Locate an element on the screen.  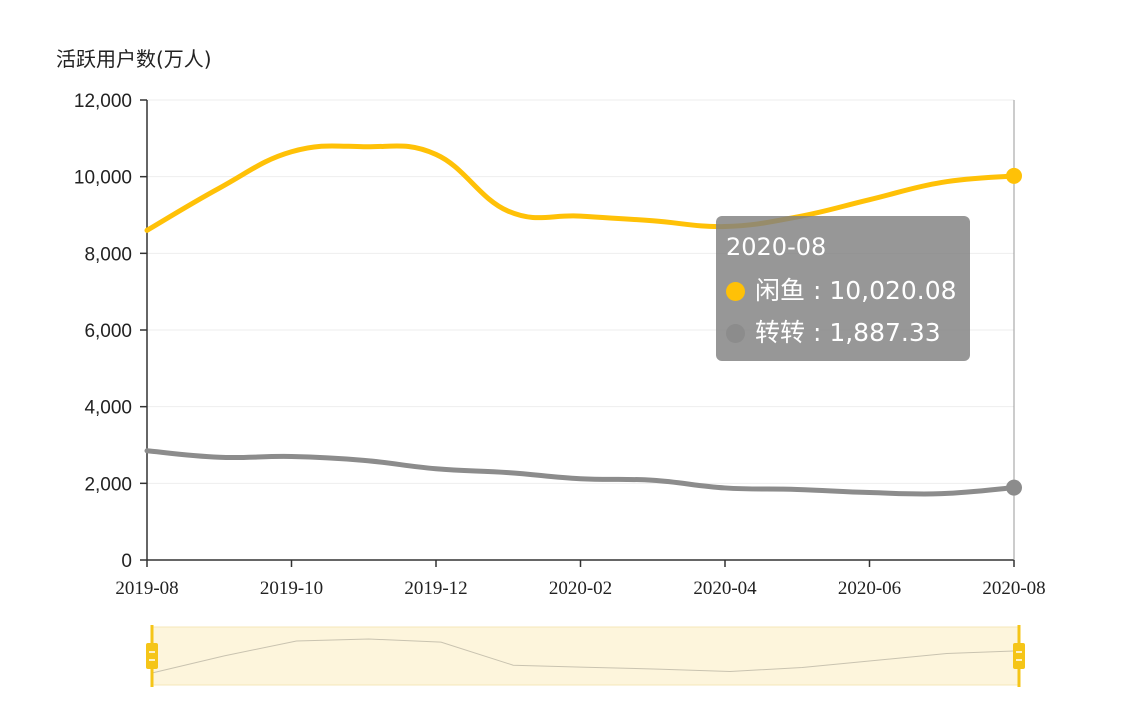
y-tick-label: 6,000 is located at coordinates (108, 331).